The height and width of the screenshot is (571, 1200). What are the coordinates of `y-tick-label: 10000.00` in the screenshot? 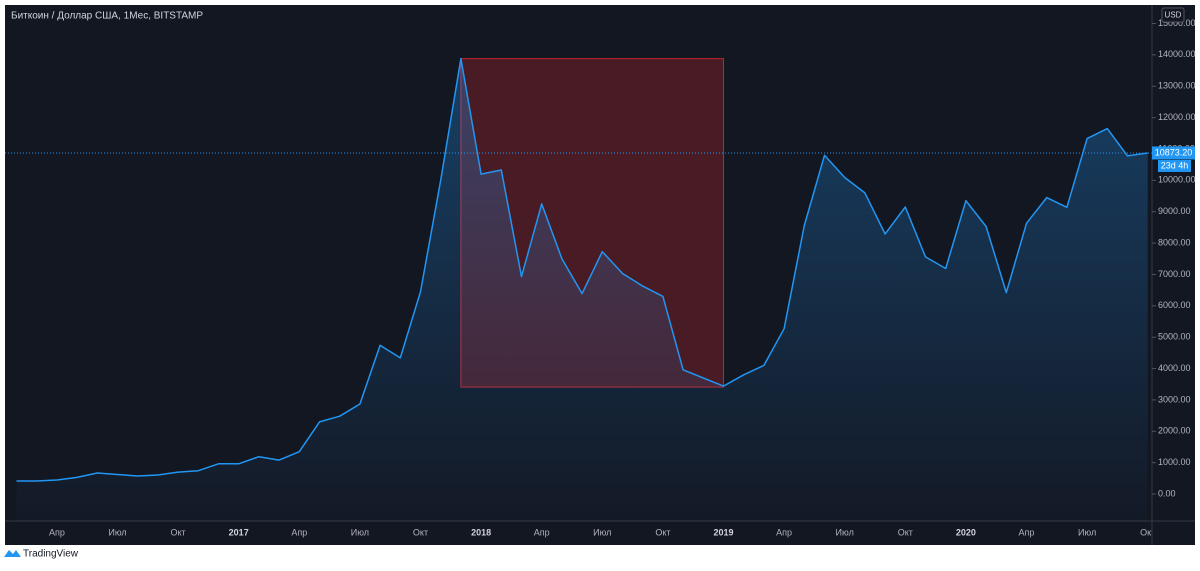 It's located at (1177, 180).